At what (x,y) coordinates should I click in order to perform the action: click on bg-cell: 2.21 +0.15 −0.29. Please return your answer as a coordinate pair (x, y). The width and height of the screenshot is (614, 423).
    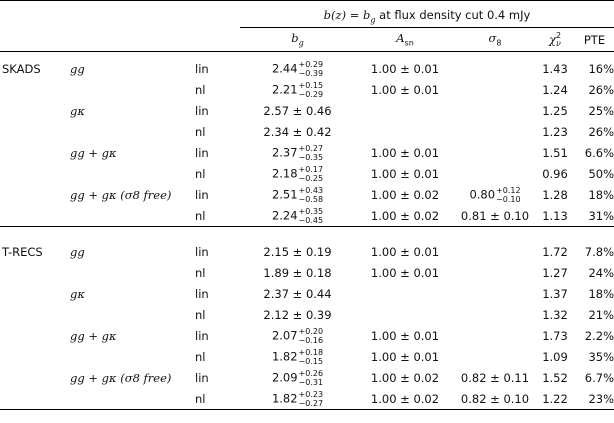
    Looking at the image, I should click on (297, 89).